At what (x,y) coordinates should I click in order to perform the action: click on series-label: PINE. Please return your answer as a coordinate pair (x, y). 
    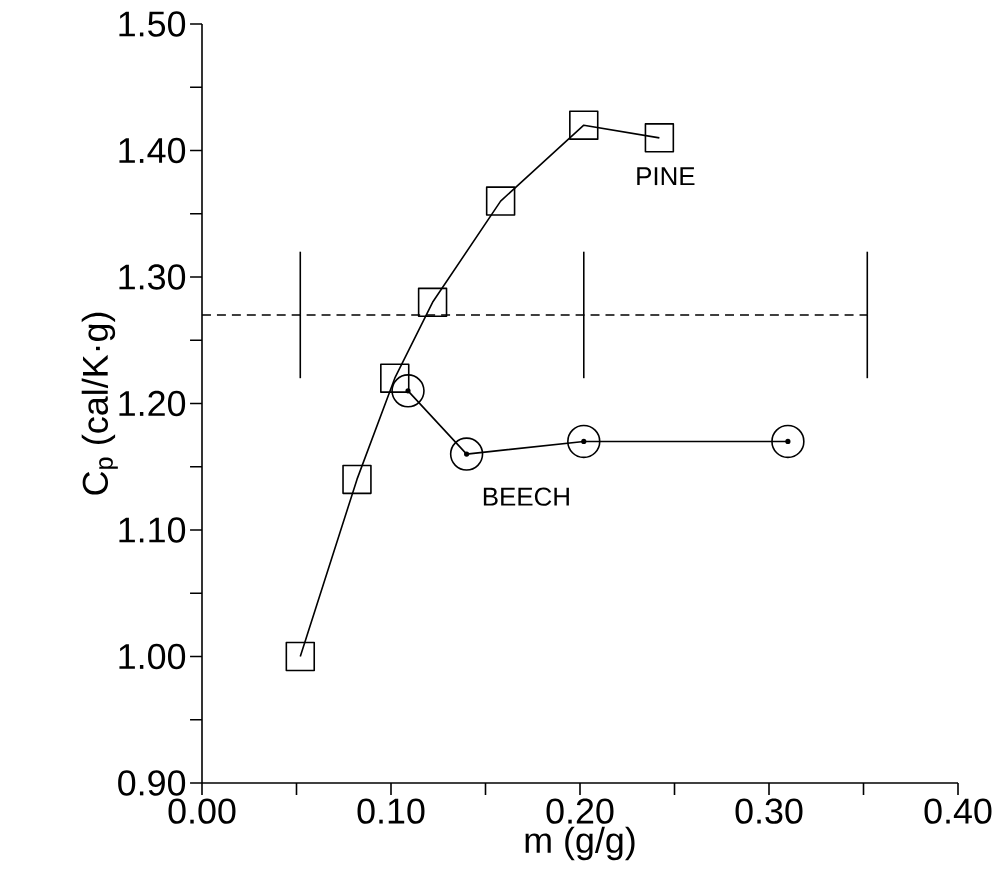
    Looking at the image, I should click on (666, 176).